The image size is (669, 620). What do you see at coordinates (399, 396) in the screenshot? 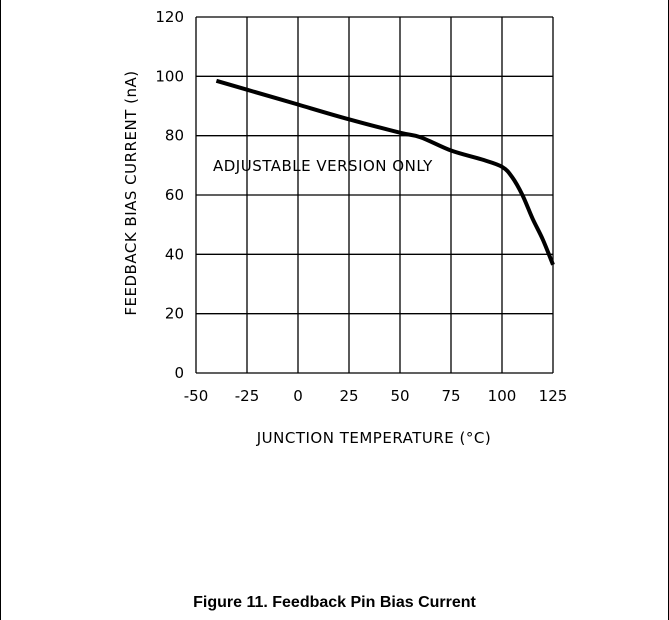
I see `x-tick-label: 50` at bounding box center [399, 396].